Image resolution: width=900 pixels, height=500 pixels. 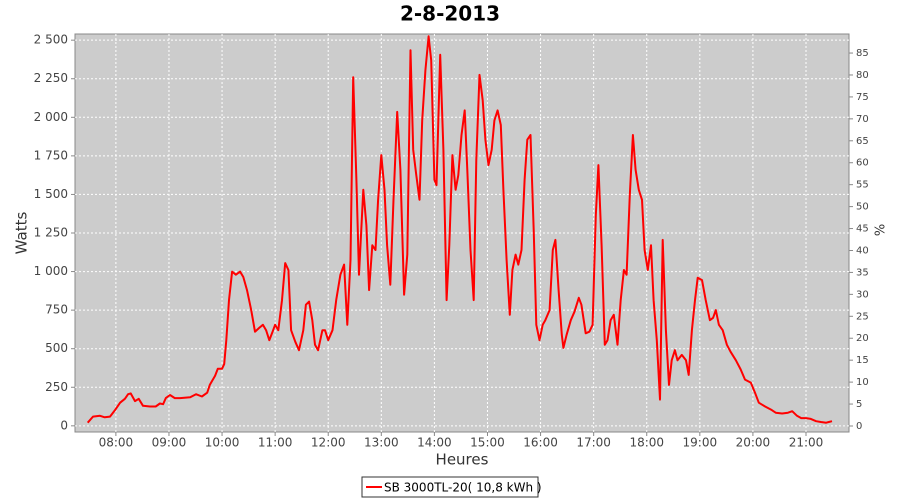 What do you see at coordinates (51, 233) in the screenshot?
I see `y-tick-label: 1 250` at bounding box center [51, 233].